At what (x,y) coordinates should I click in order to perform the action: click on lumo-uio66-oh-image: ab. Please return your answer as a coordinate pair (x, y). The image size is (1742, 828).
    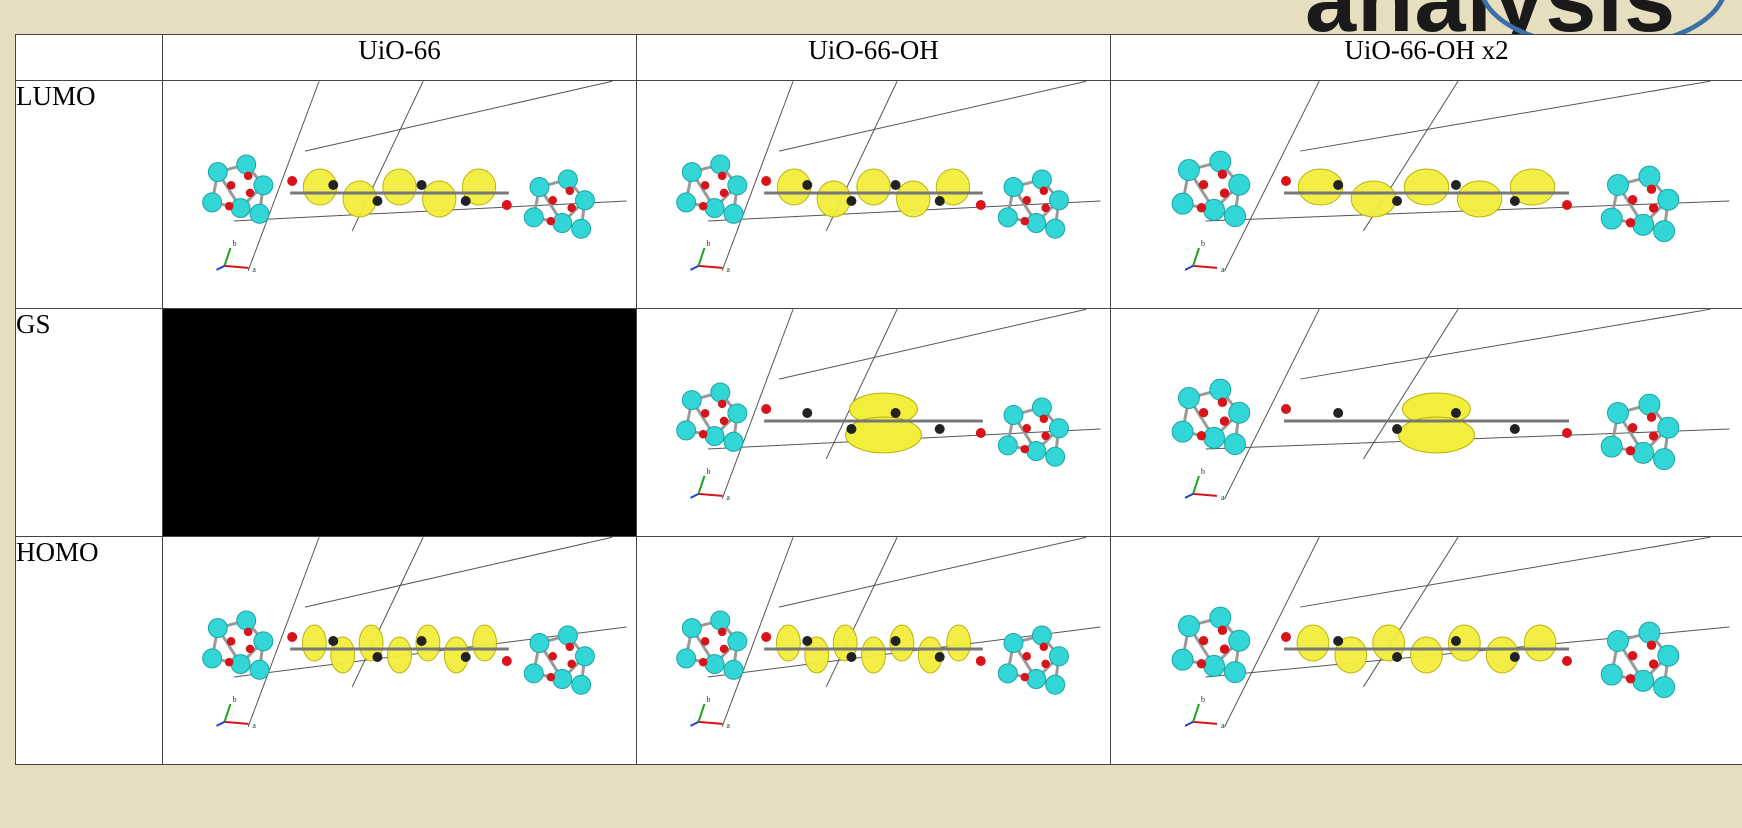
    Looking at the image, I should click on (888, 177).